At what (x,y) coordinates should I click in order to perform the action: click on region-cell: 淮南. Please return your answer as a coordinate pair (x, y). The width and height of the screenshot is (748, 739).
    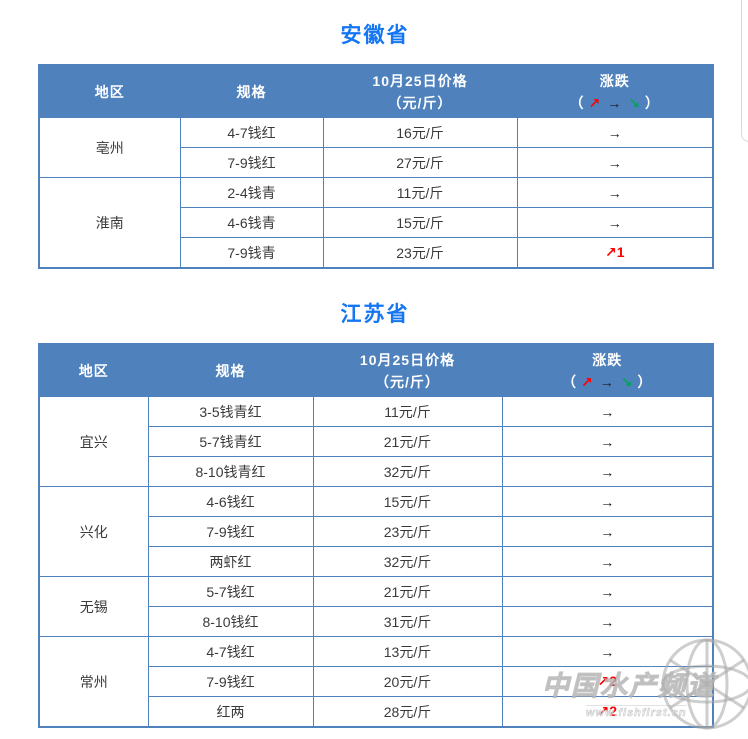
    Looking at the image, I should click on (109, 223).